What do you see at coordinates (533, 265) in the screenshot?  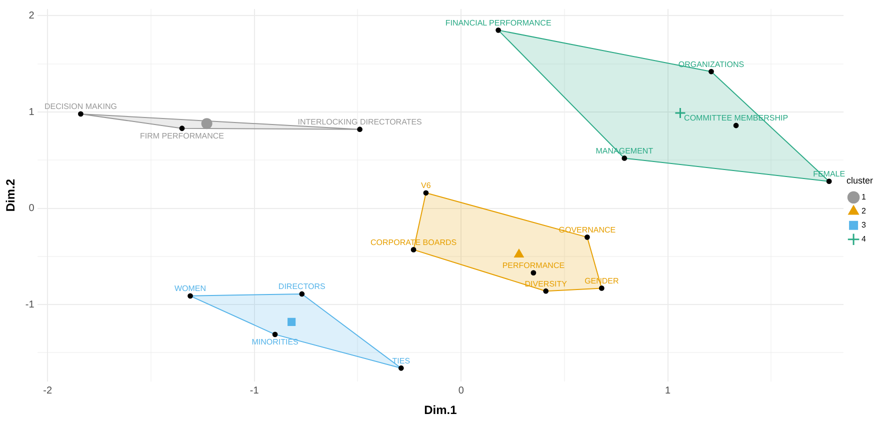 I see `data-label: PERFORMANCE` at bounding box center [533, 265].